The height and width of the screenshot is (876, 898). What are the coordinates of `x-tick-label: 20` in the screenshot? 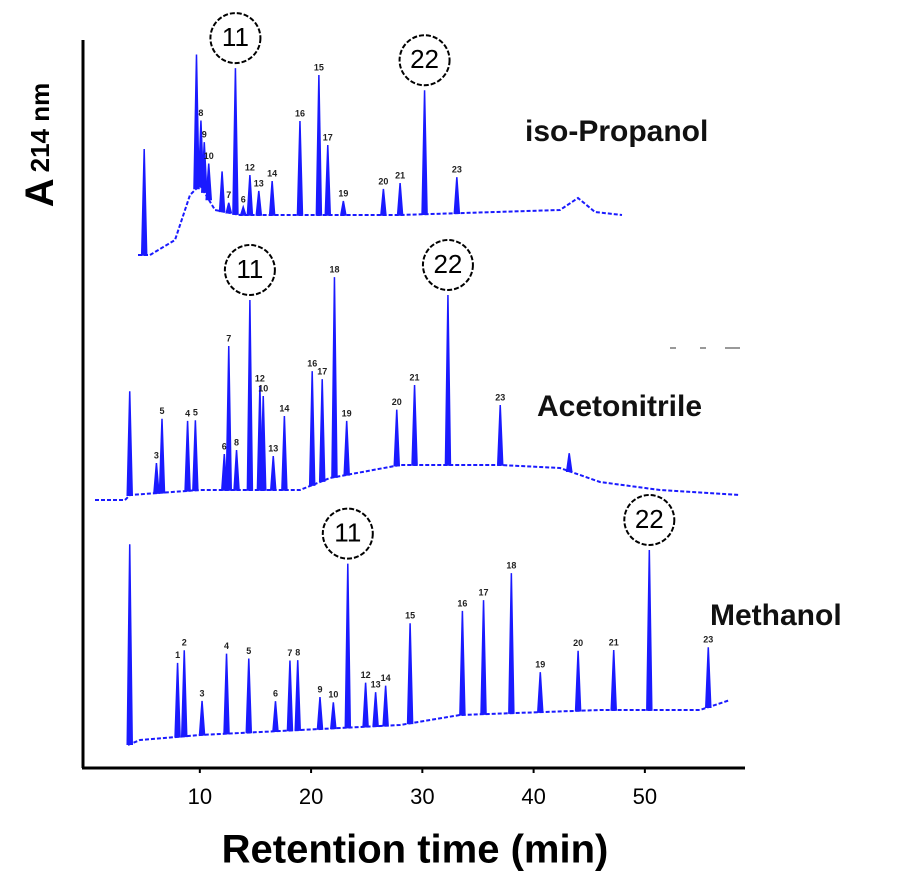 It's located at (311, 796).